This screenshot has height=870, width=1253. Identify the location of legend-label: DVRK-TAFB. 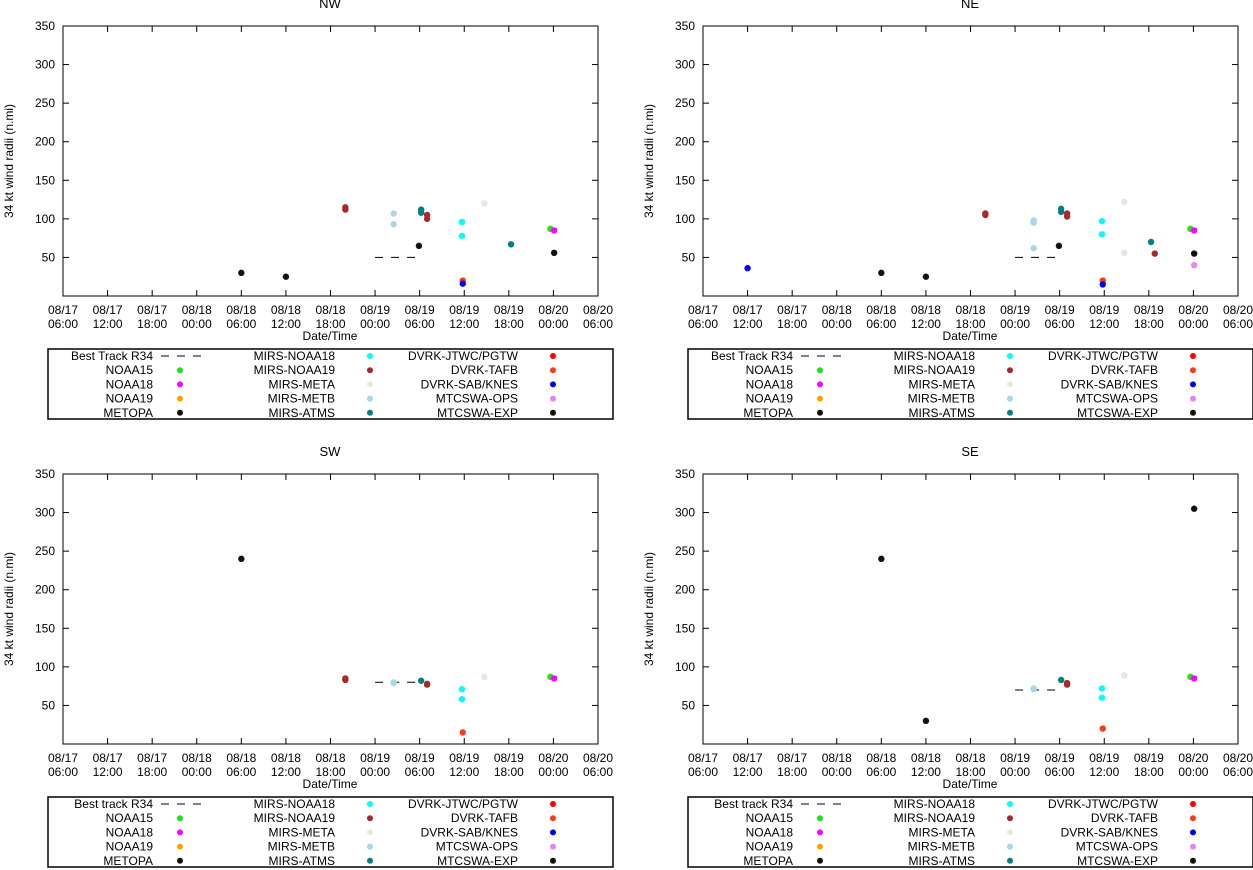
(1124, 818).